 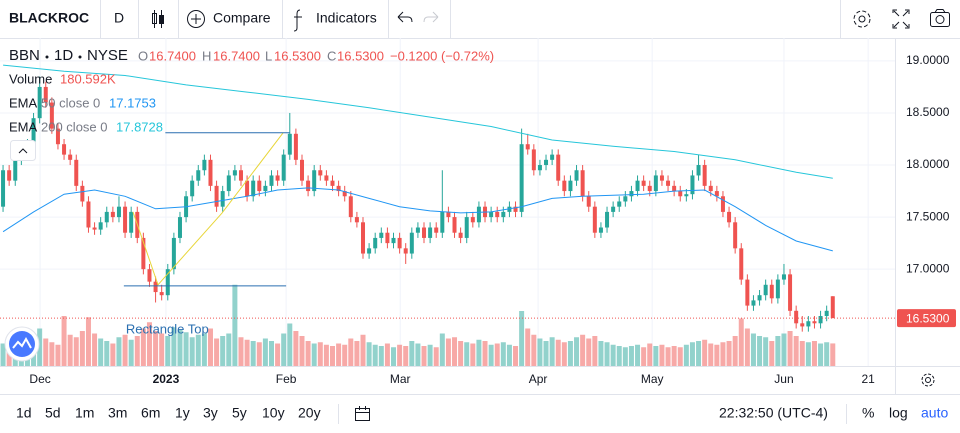 I want to click on settings-icon, so click(x=862, y=19).